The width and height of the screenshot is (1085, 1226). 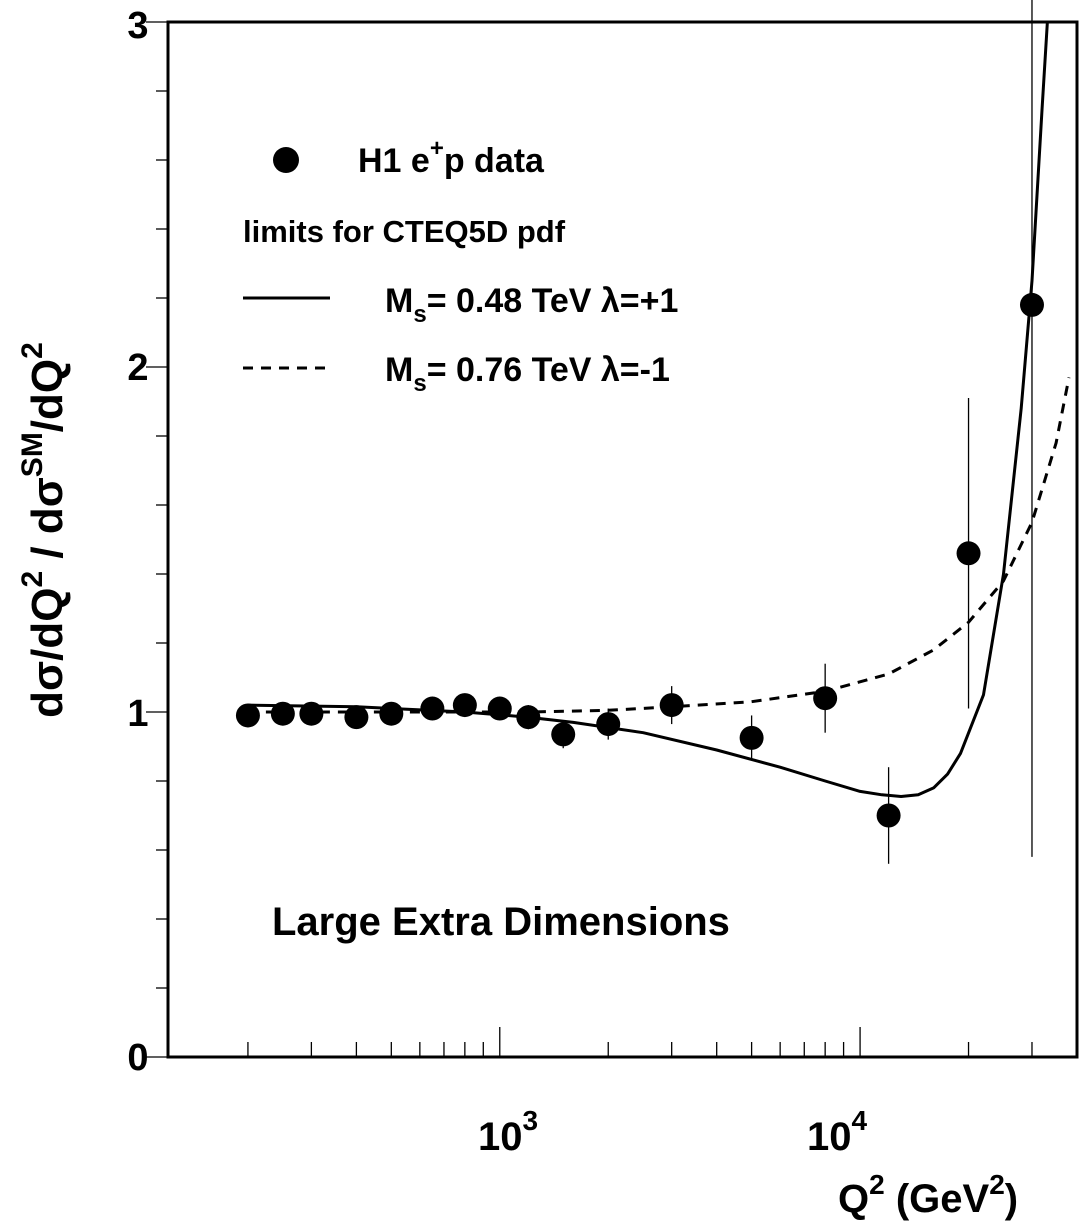 I want to click on y-tick-label-2: 2, so click(x=137, y=368).